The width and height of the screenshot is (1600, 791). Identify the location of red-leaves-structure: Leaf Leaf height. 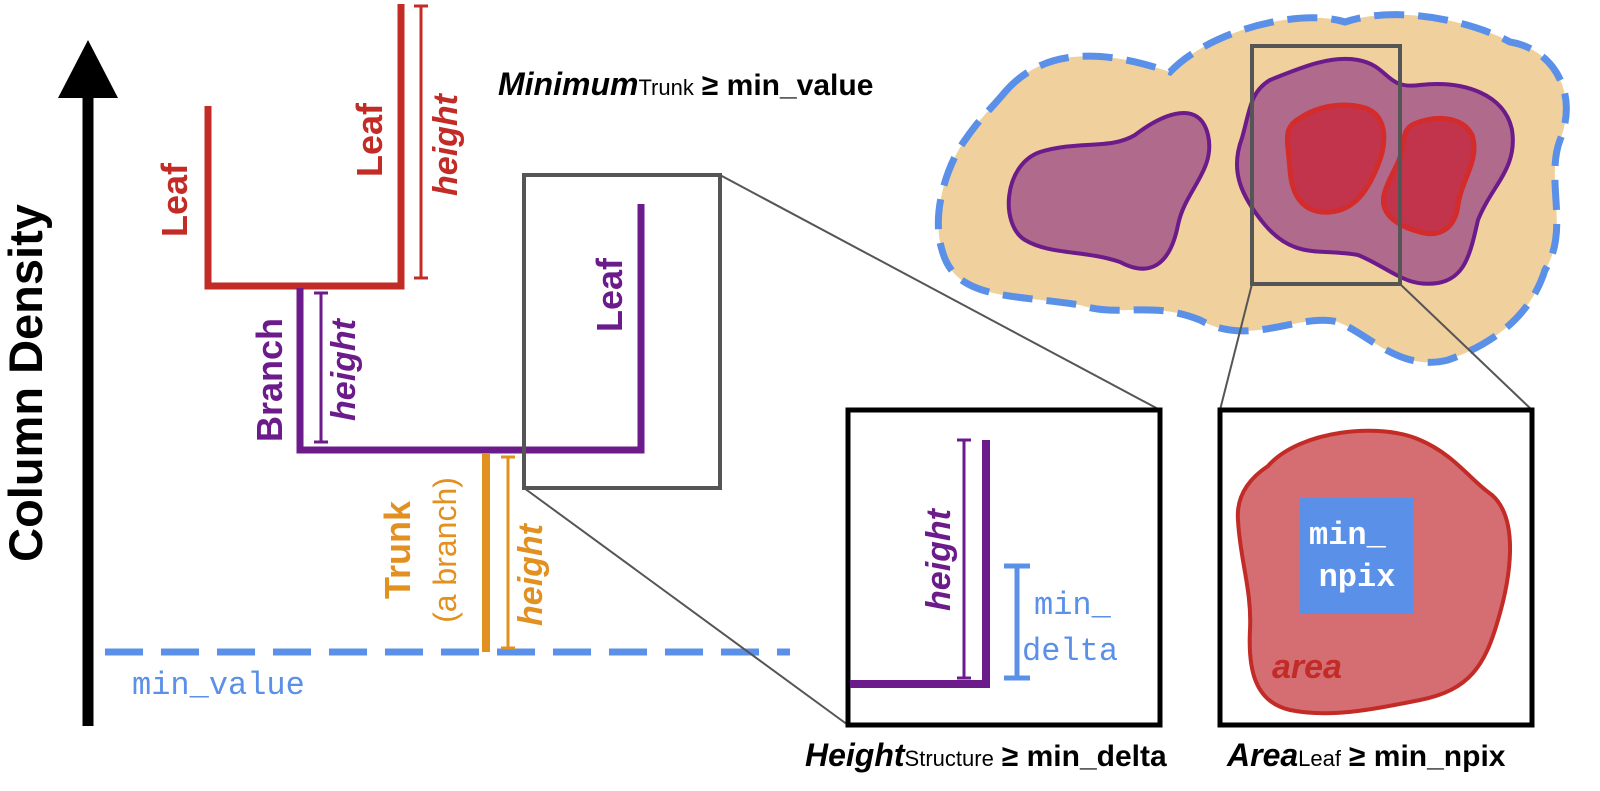
(309, 147).